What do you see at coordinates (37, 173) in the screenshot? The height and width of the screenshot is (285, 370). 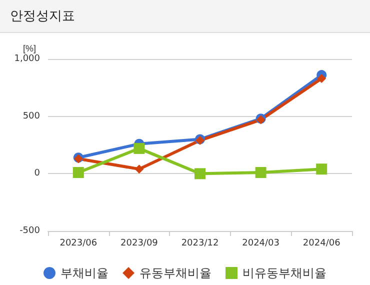 I see `y-tick-label: 0` at bounding box center [37, 173].